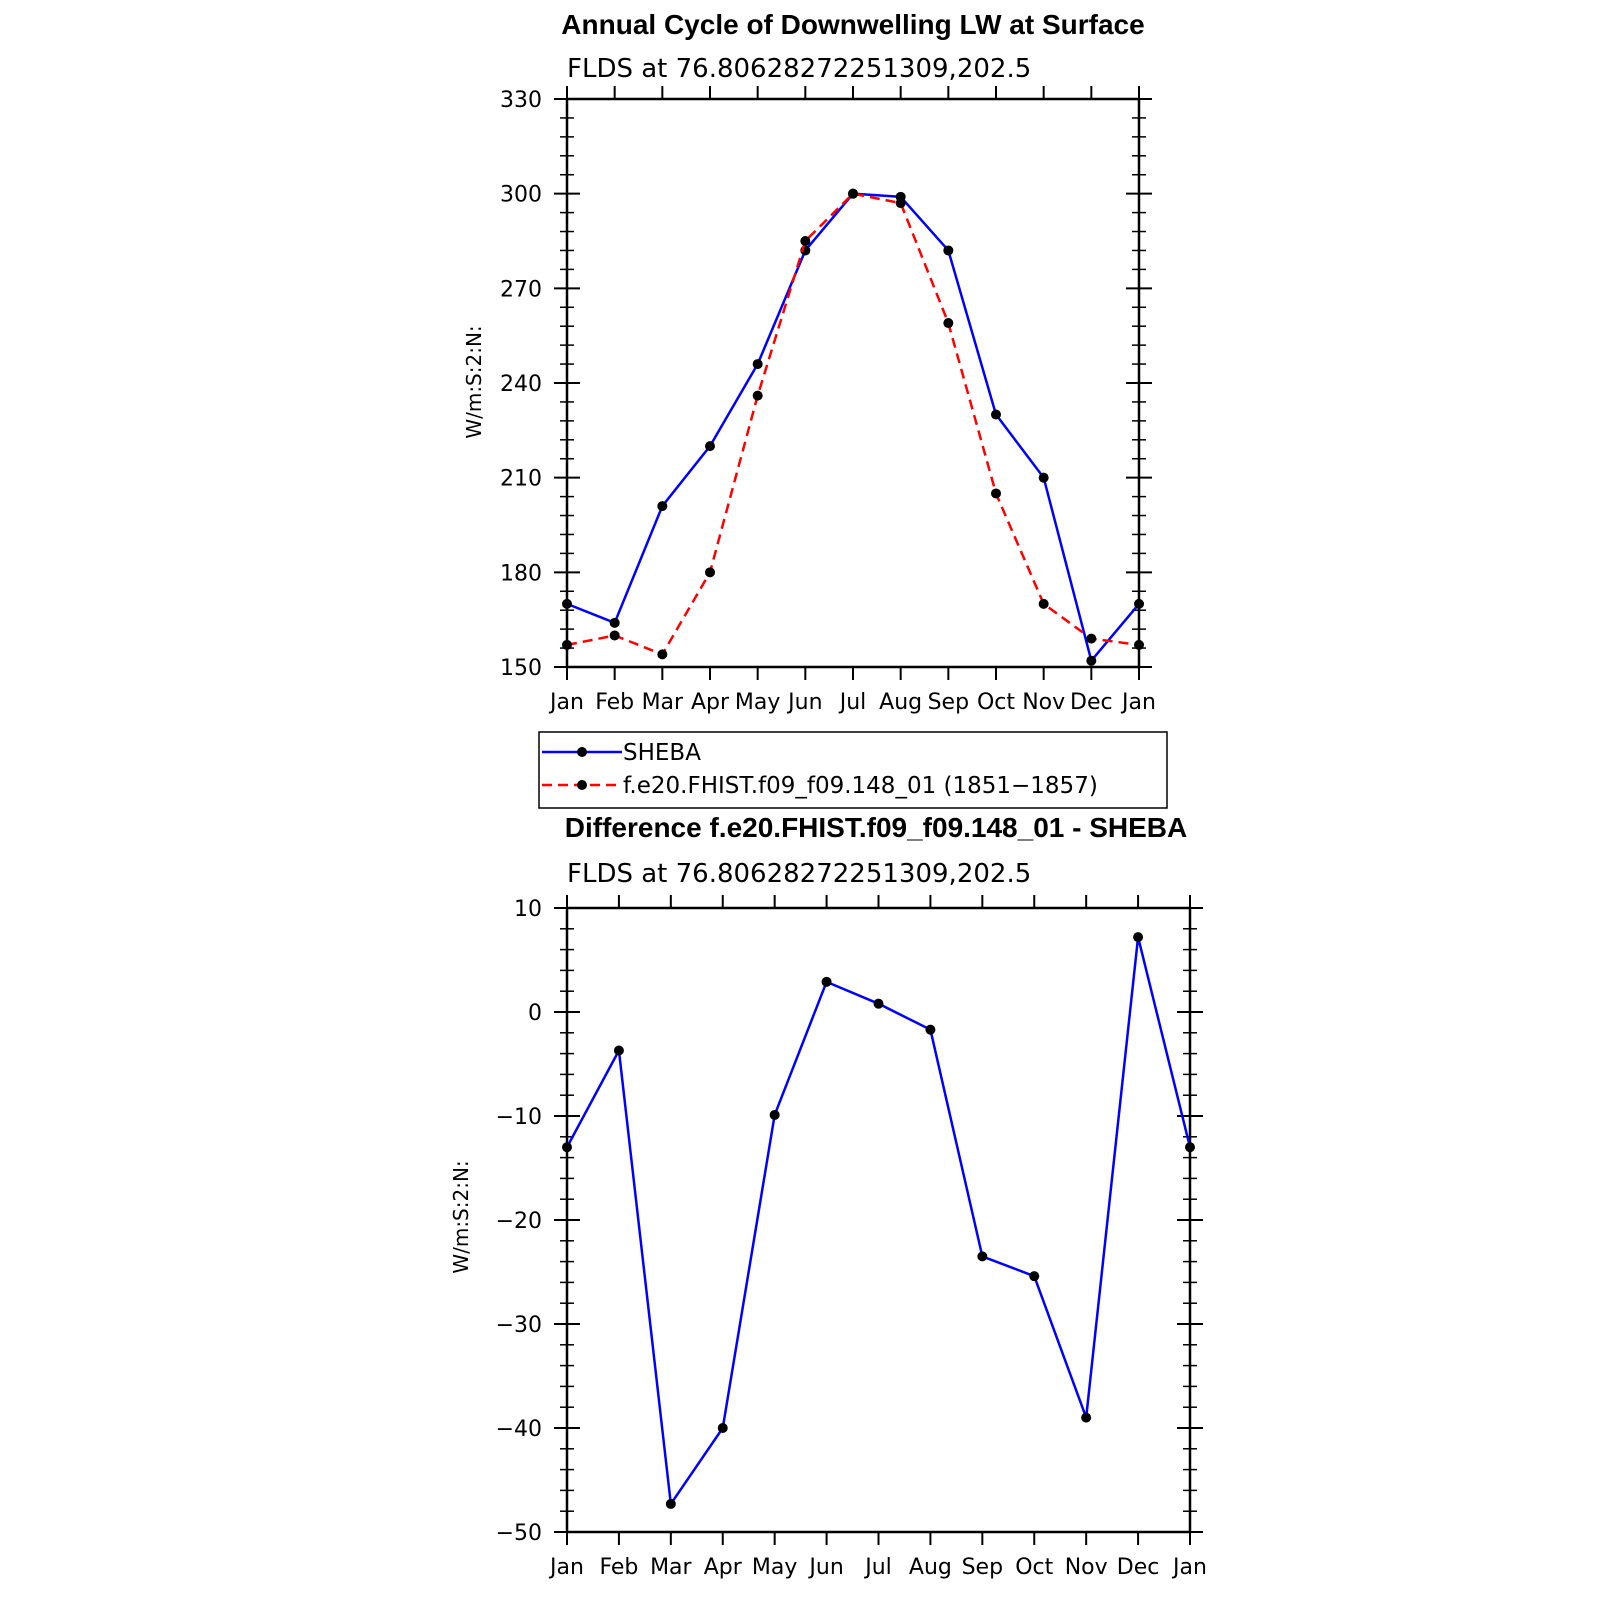 The width and height of the screenshot is (1613, 1613). I want to click on y-tick-label: 0, so click(535, 1013).